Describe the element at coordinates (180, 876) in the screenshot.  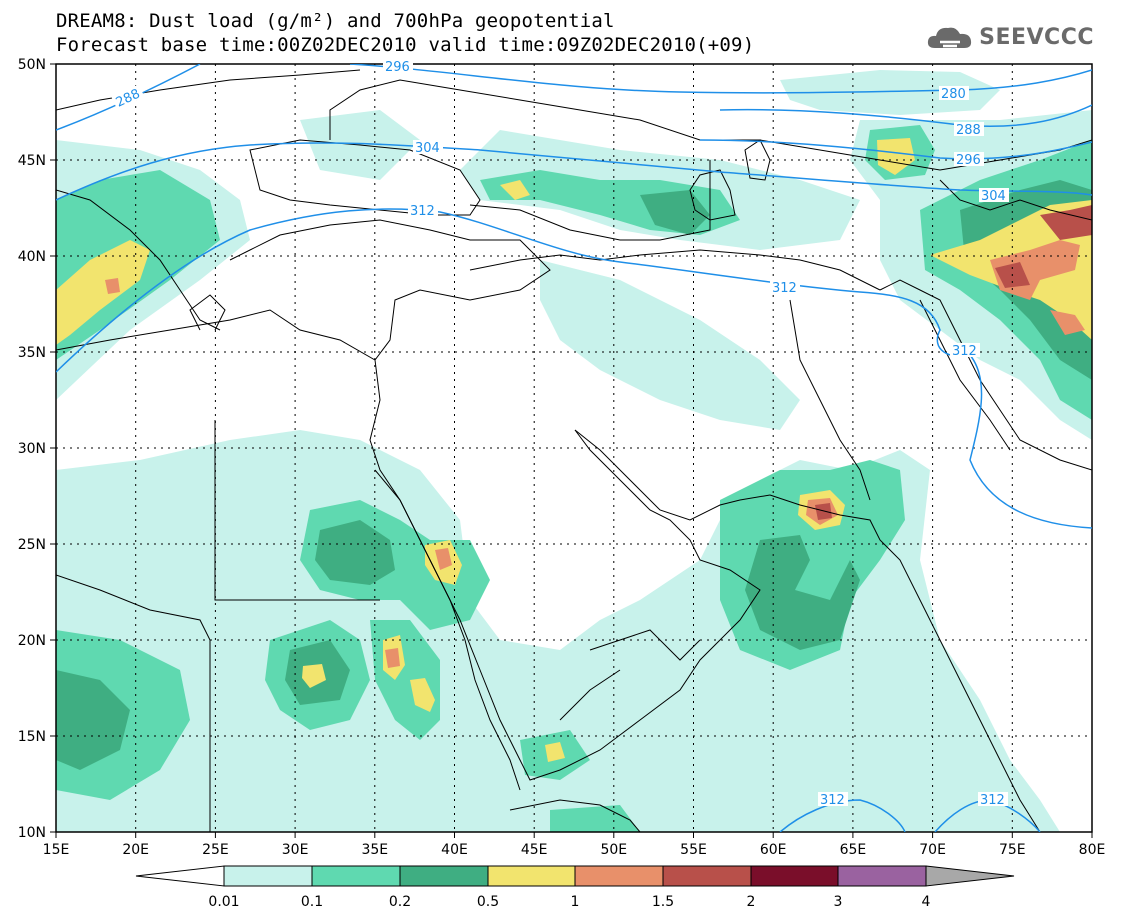
I see `colorbar-left-arrow` at that location.